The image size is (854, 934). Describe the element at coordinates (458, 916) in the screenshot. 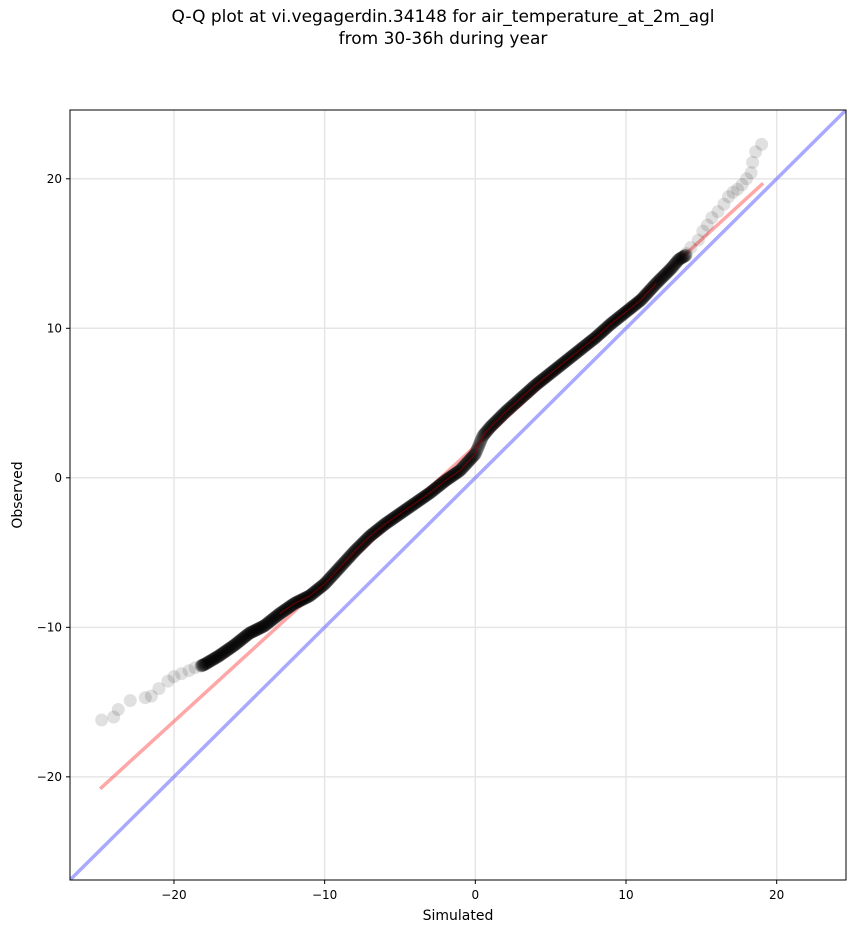

I see `x-axis-label: Simulated` at that location.